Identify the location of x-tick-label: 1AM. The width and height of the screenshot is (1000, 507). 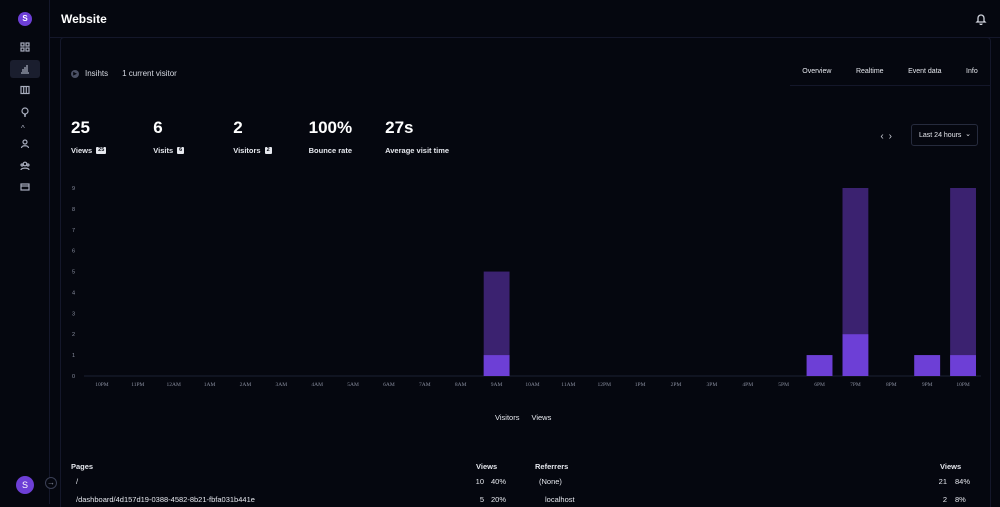
(210, 385).